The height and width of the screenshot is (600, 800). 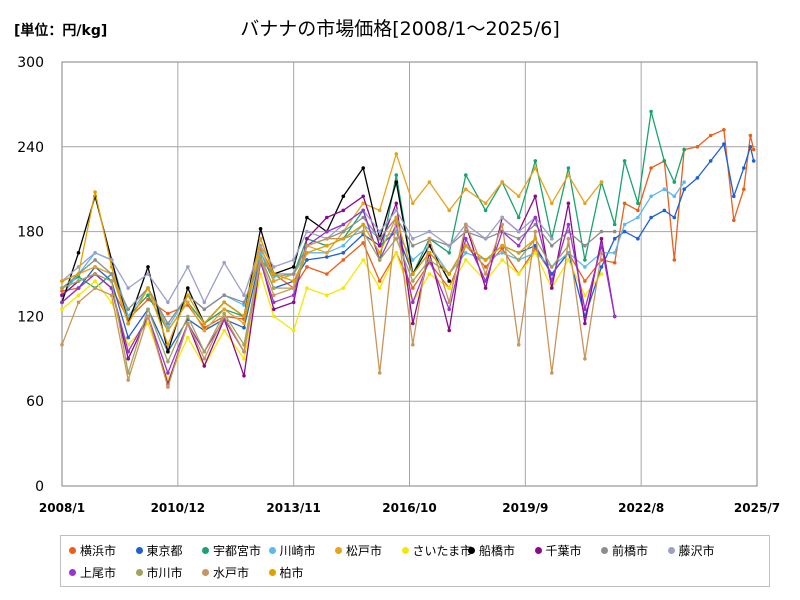 What do you see at coordinates (293, 508) in the screenshot?
I see `x-tick-label: 2013/11` at bounding box center [293, 508].